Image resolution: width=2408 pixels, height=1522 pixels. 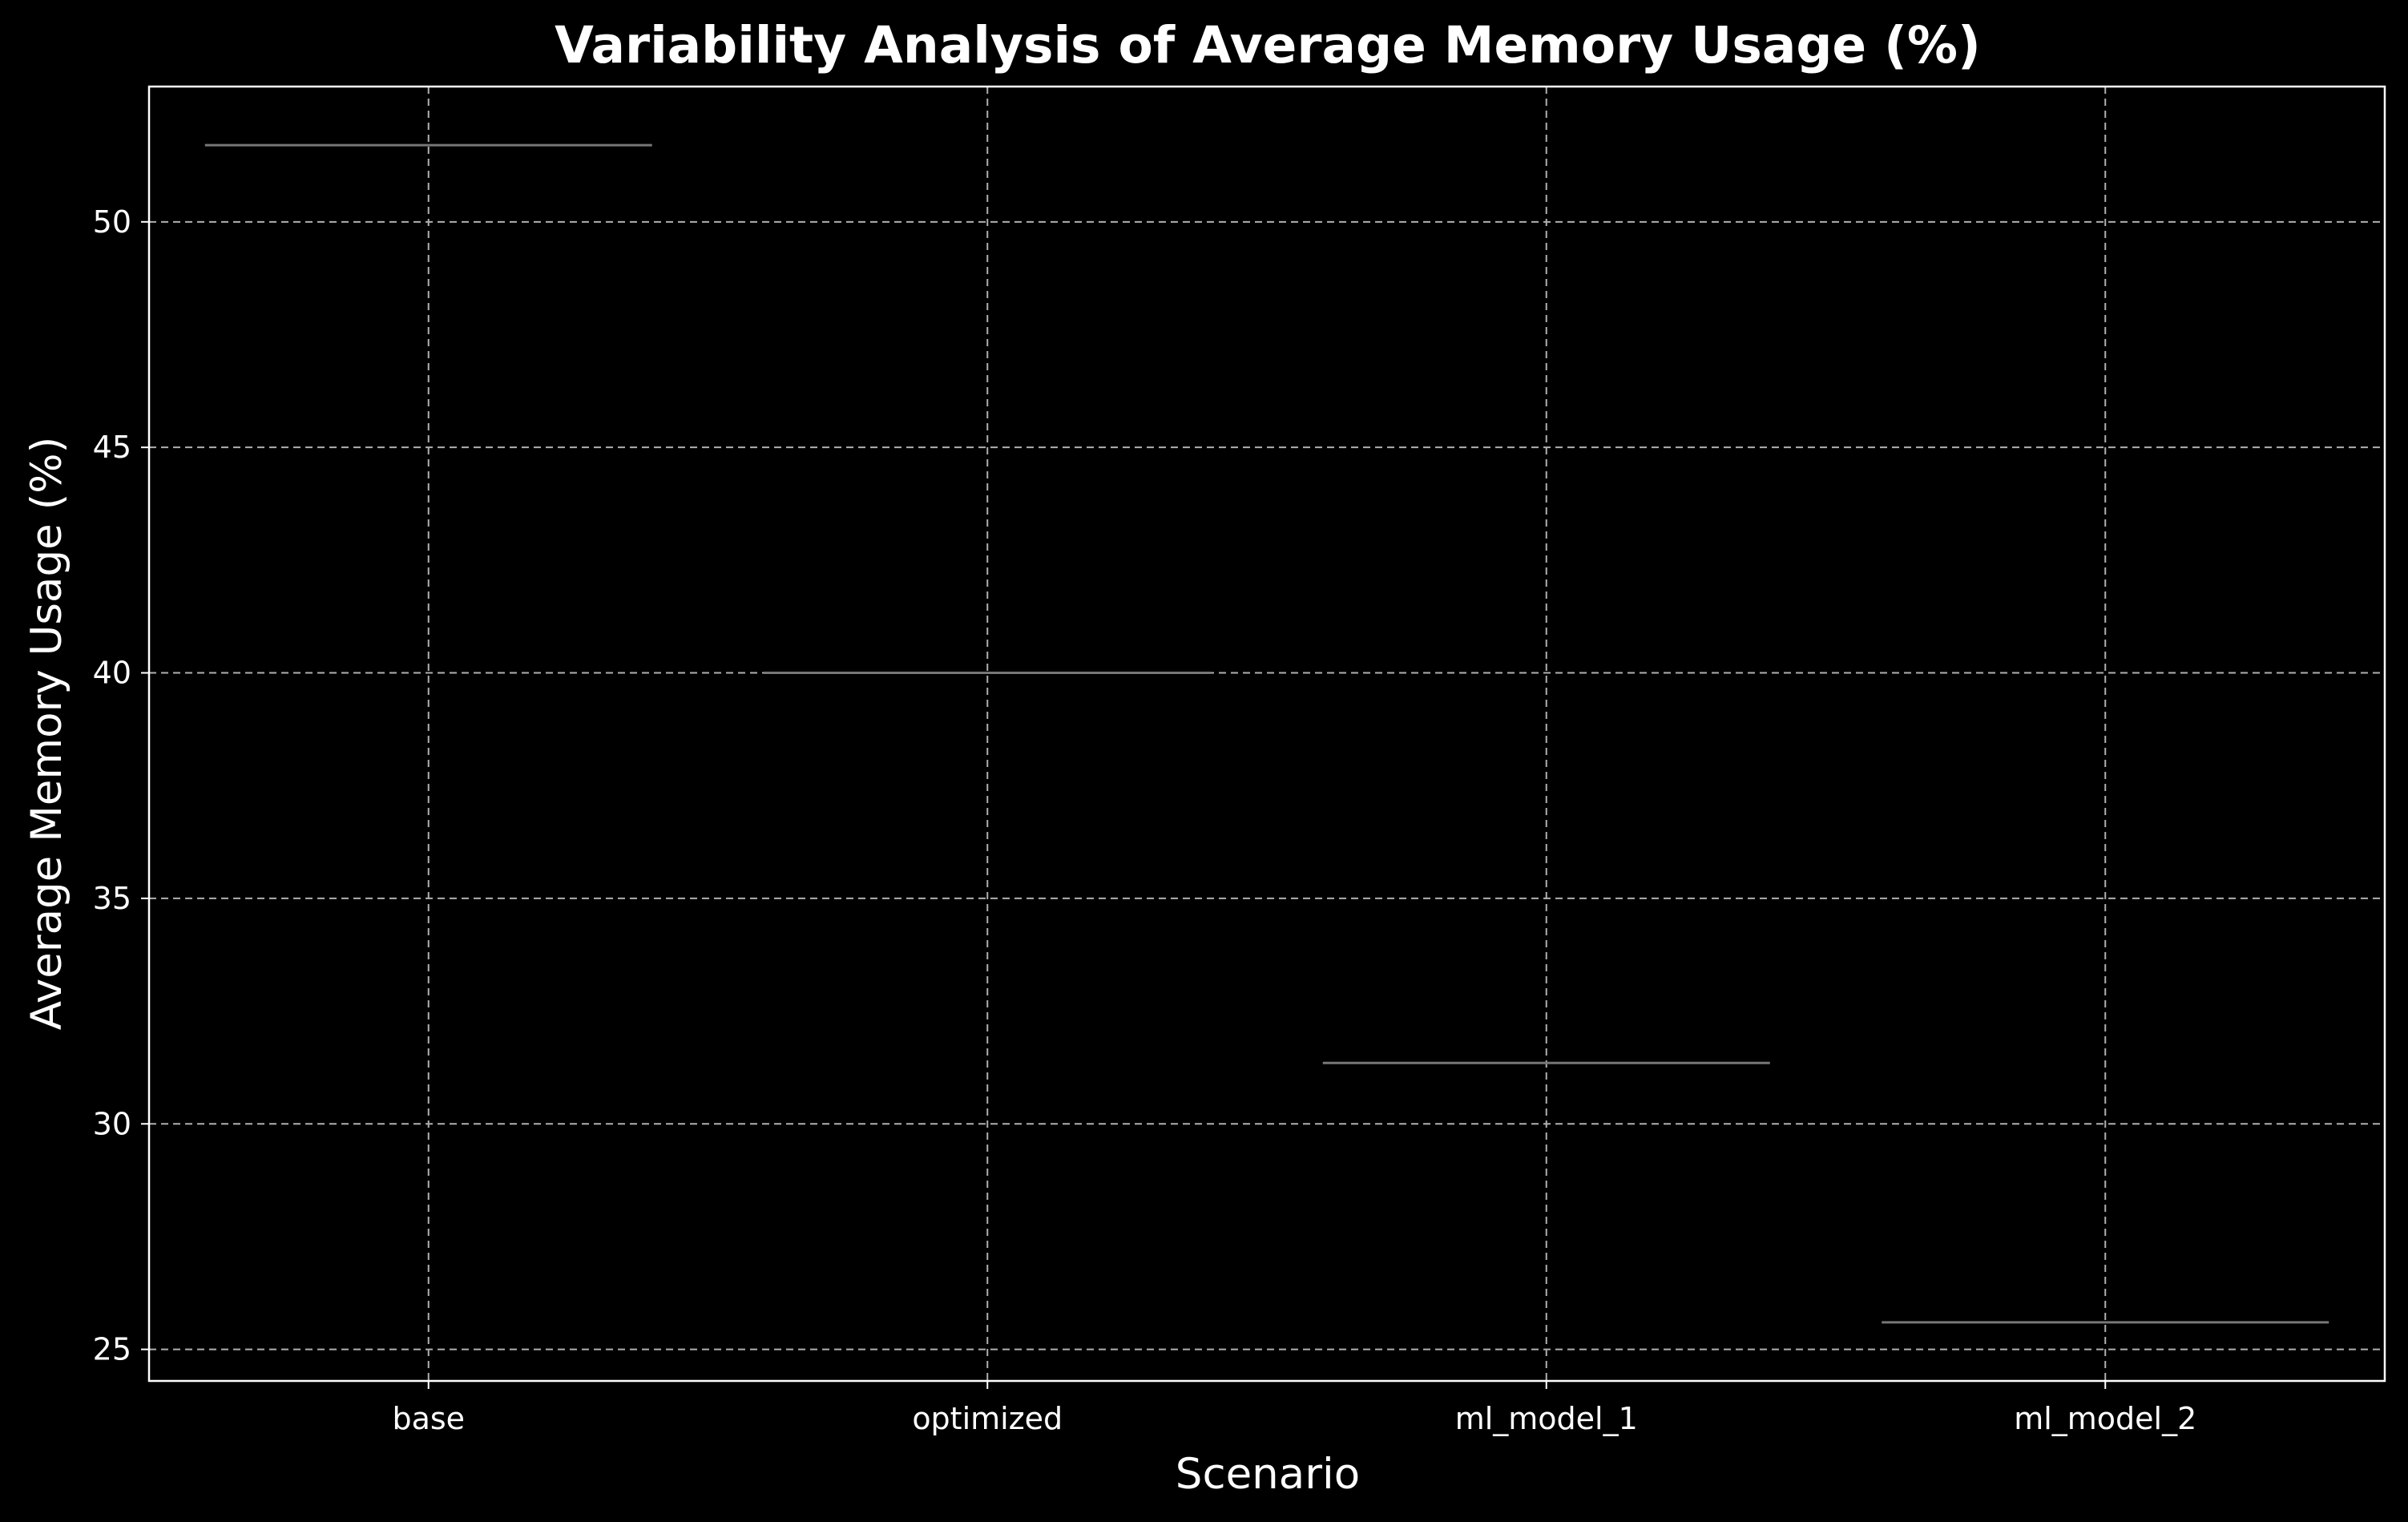 What do you see at coordinates (112, 673) in the screenshot?
I see `y-tick-label: 40` at bounding box center [112, 673].